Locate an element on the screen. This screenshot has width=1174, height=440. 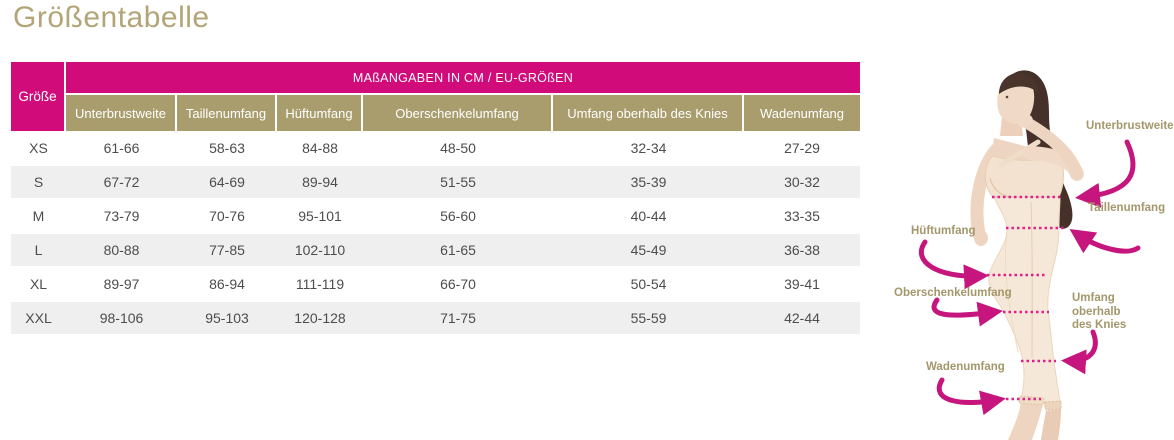
label-wadenumfang: Wadenumfang is located at coordinates (965, 367).